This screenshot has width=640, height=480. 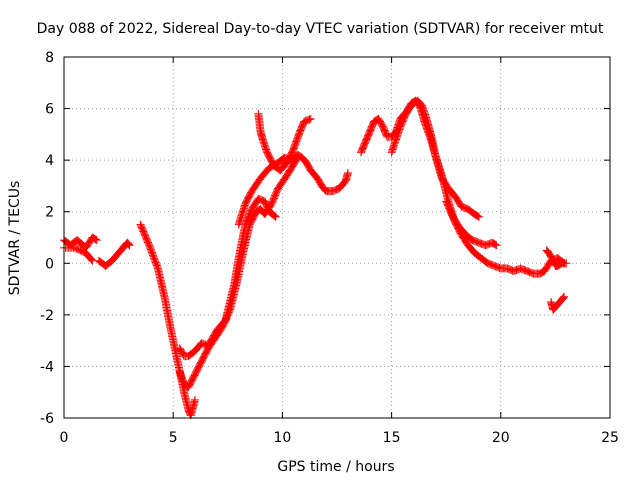 What do you see at coordinates (47, 419) in the screenshot?
I see `y-tick-label: -6` at bounding box center [47, 419].